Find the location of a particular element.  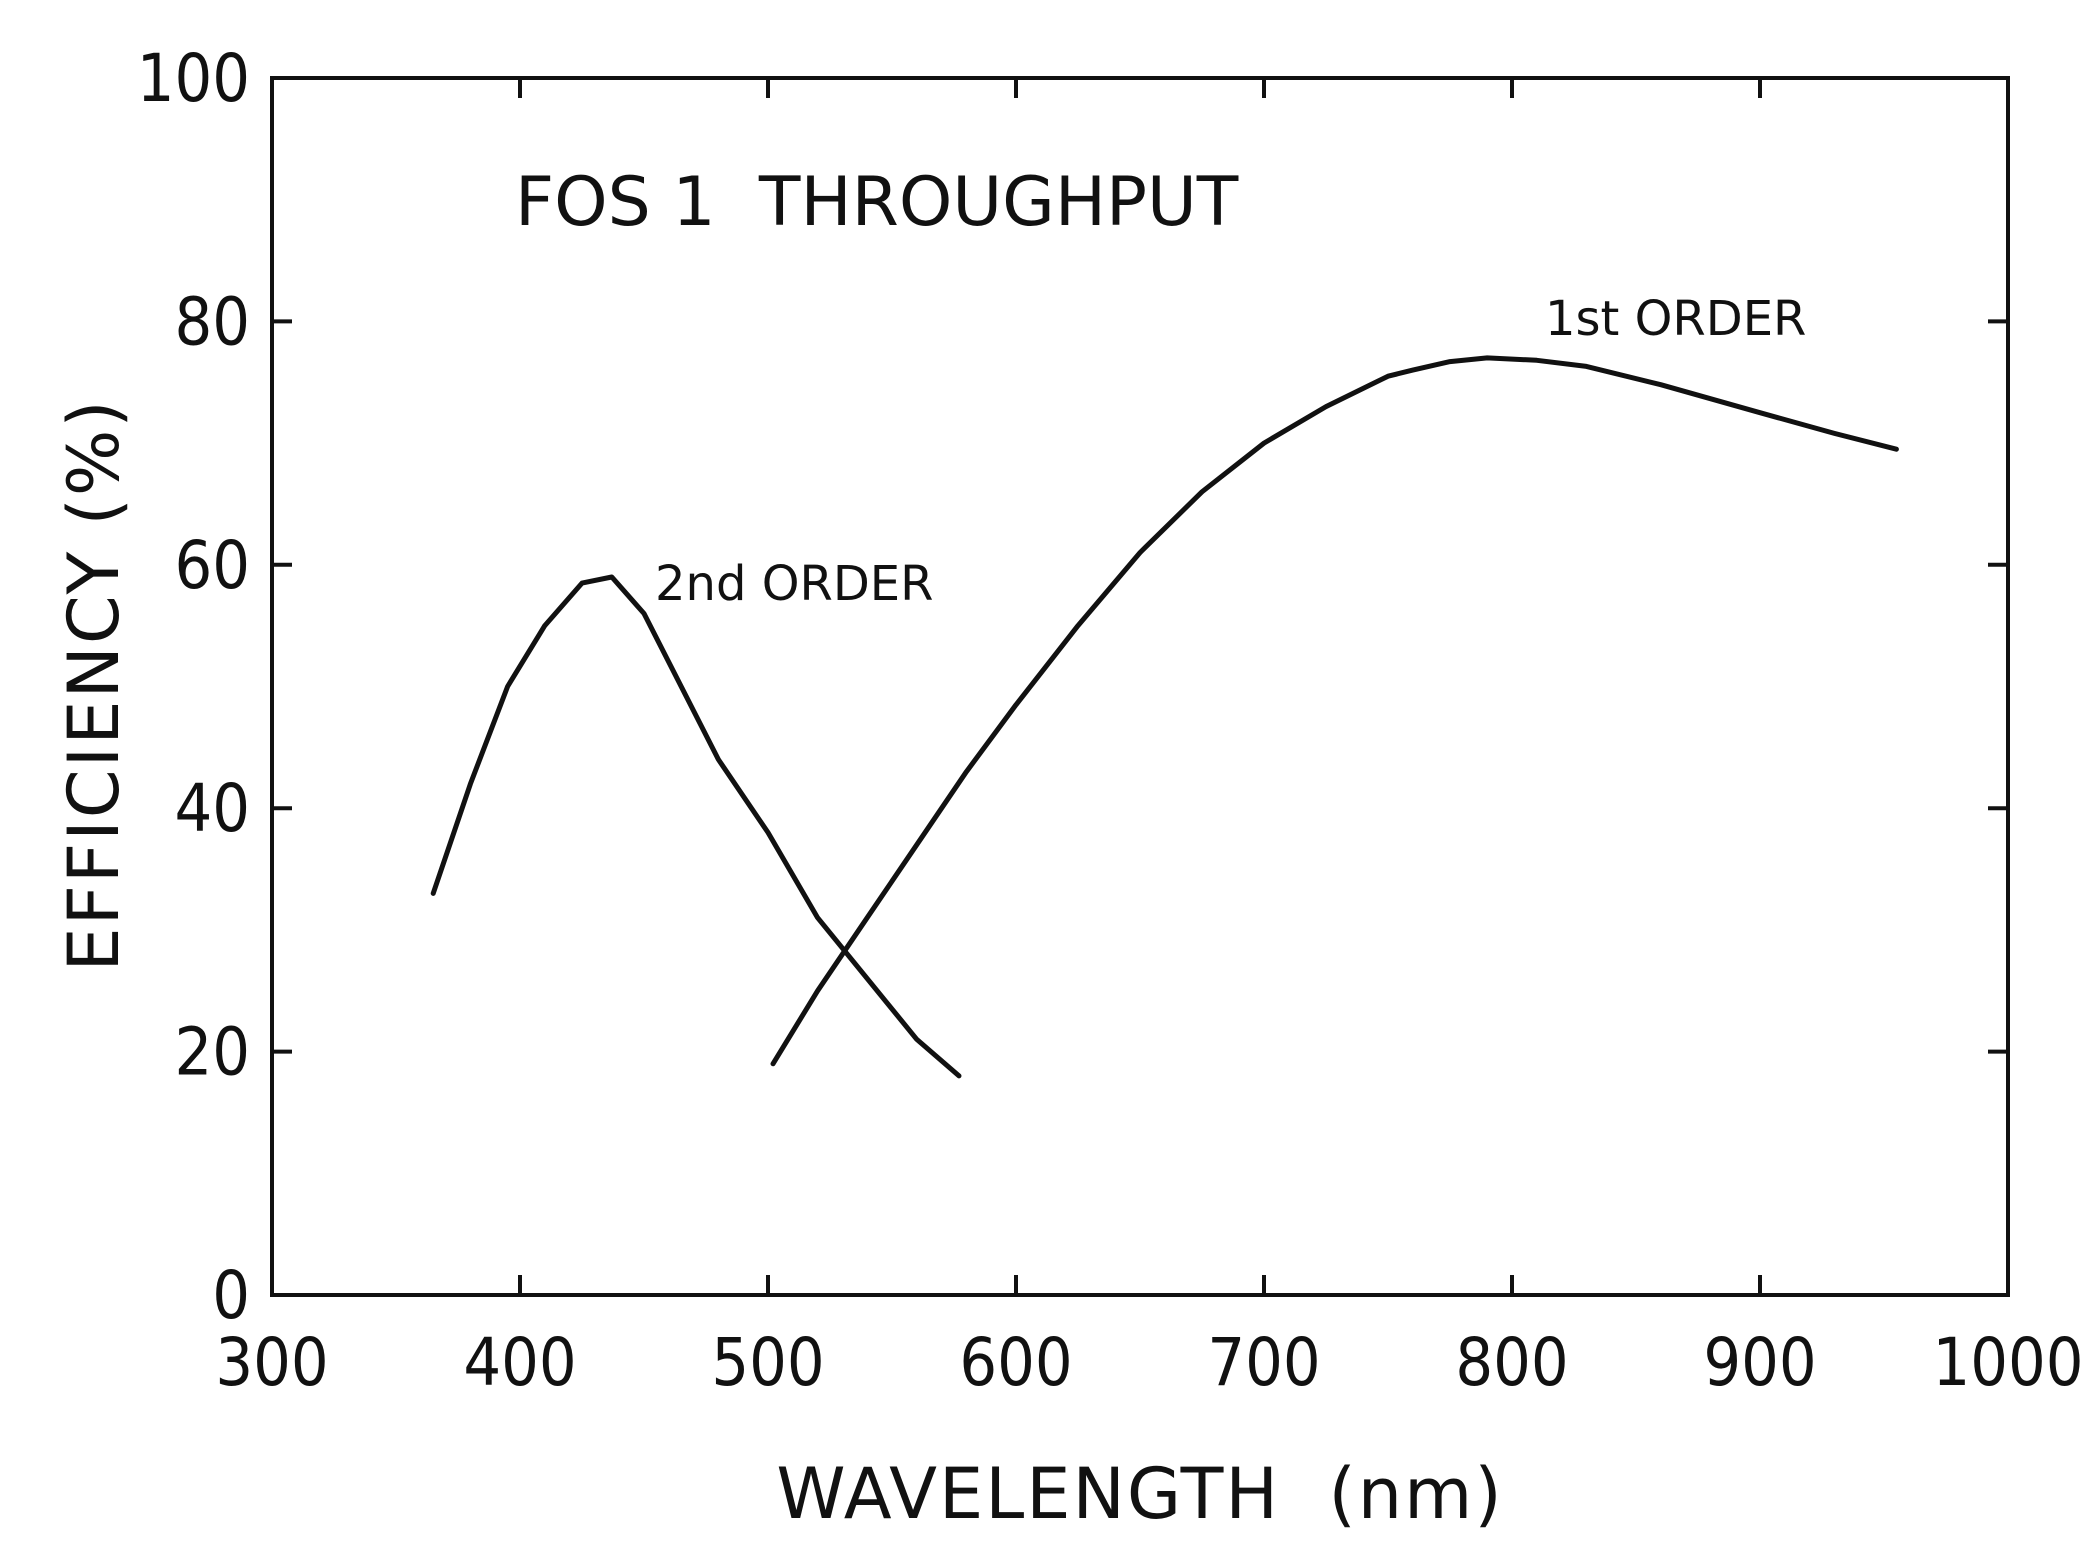

y-tick-label: 20 is located at coordinates (212, 1052).